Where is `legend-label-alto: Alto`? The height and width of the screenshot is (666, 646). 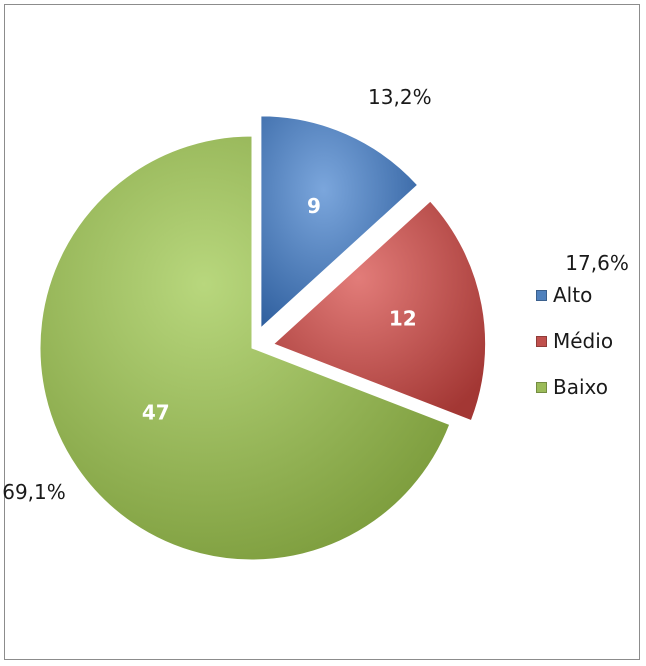
legend-label-alto: Alto is located at coordinates (573, 295).